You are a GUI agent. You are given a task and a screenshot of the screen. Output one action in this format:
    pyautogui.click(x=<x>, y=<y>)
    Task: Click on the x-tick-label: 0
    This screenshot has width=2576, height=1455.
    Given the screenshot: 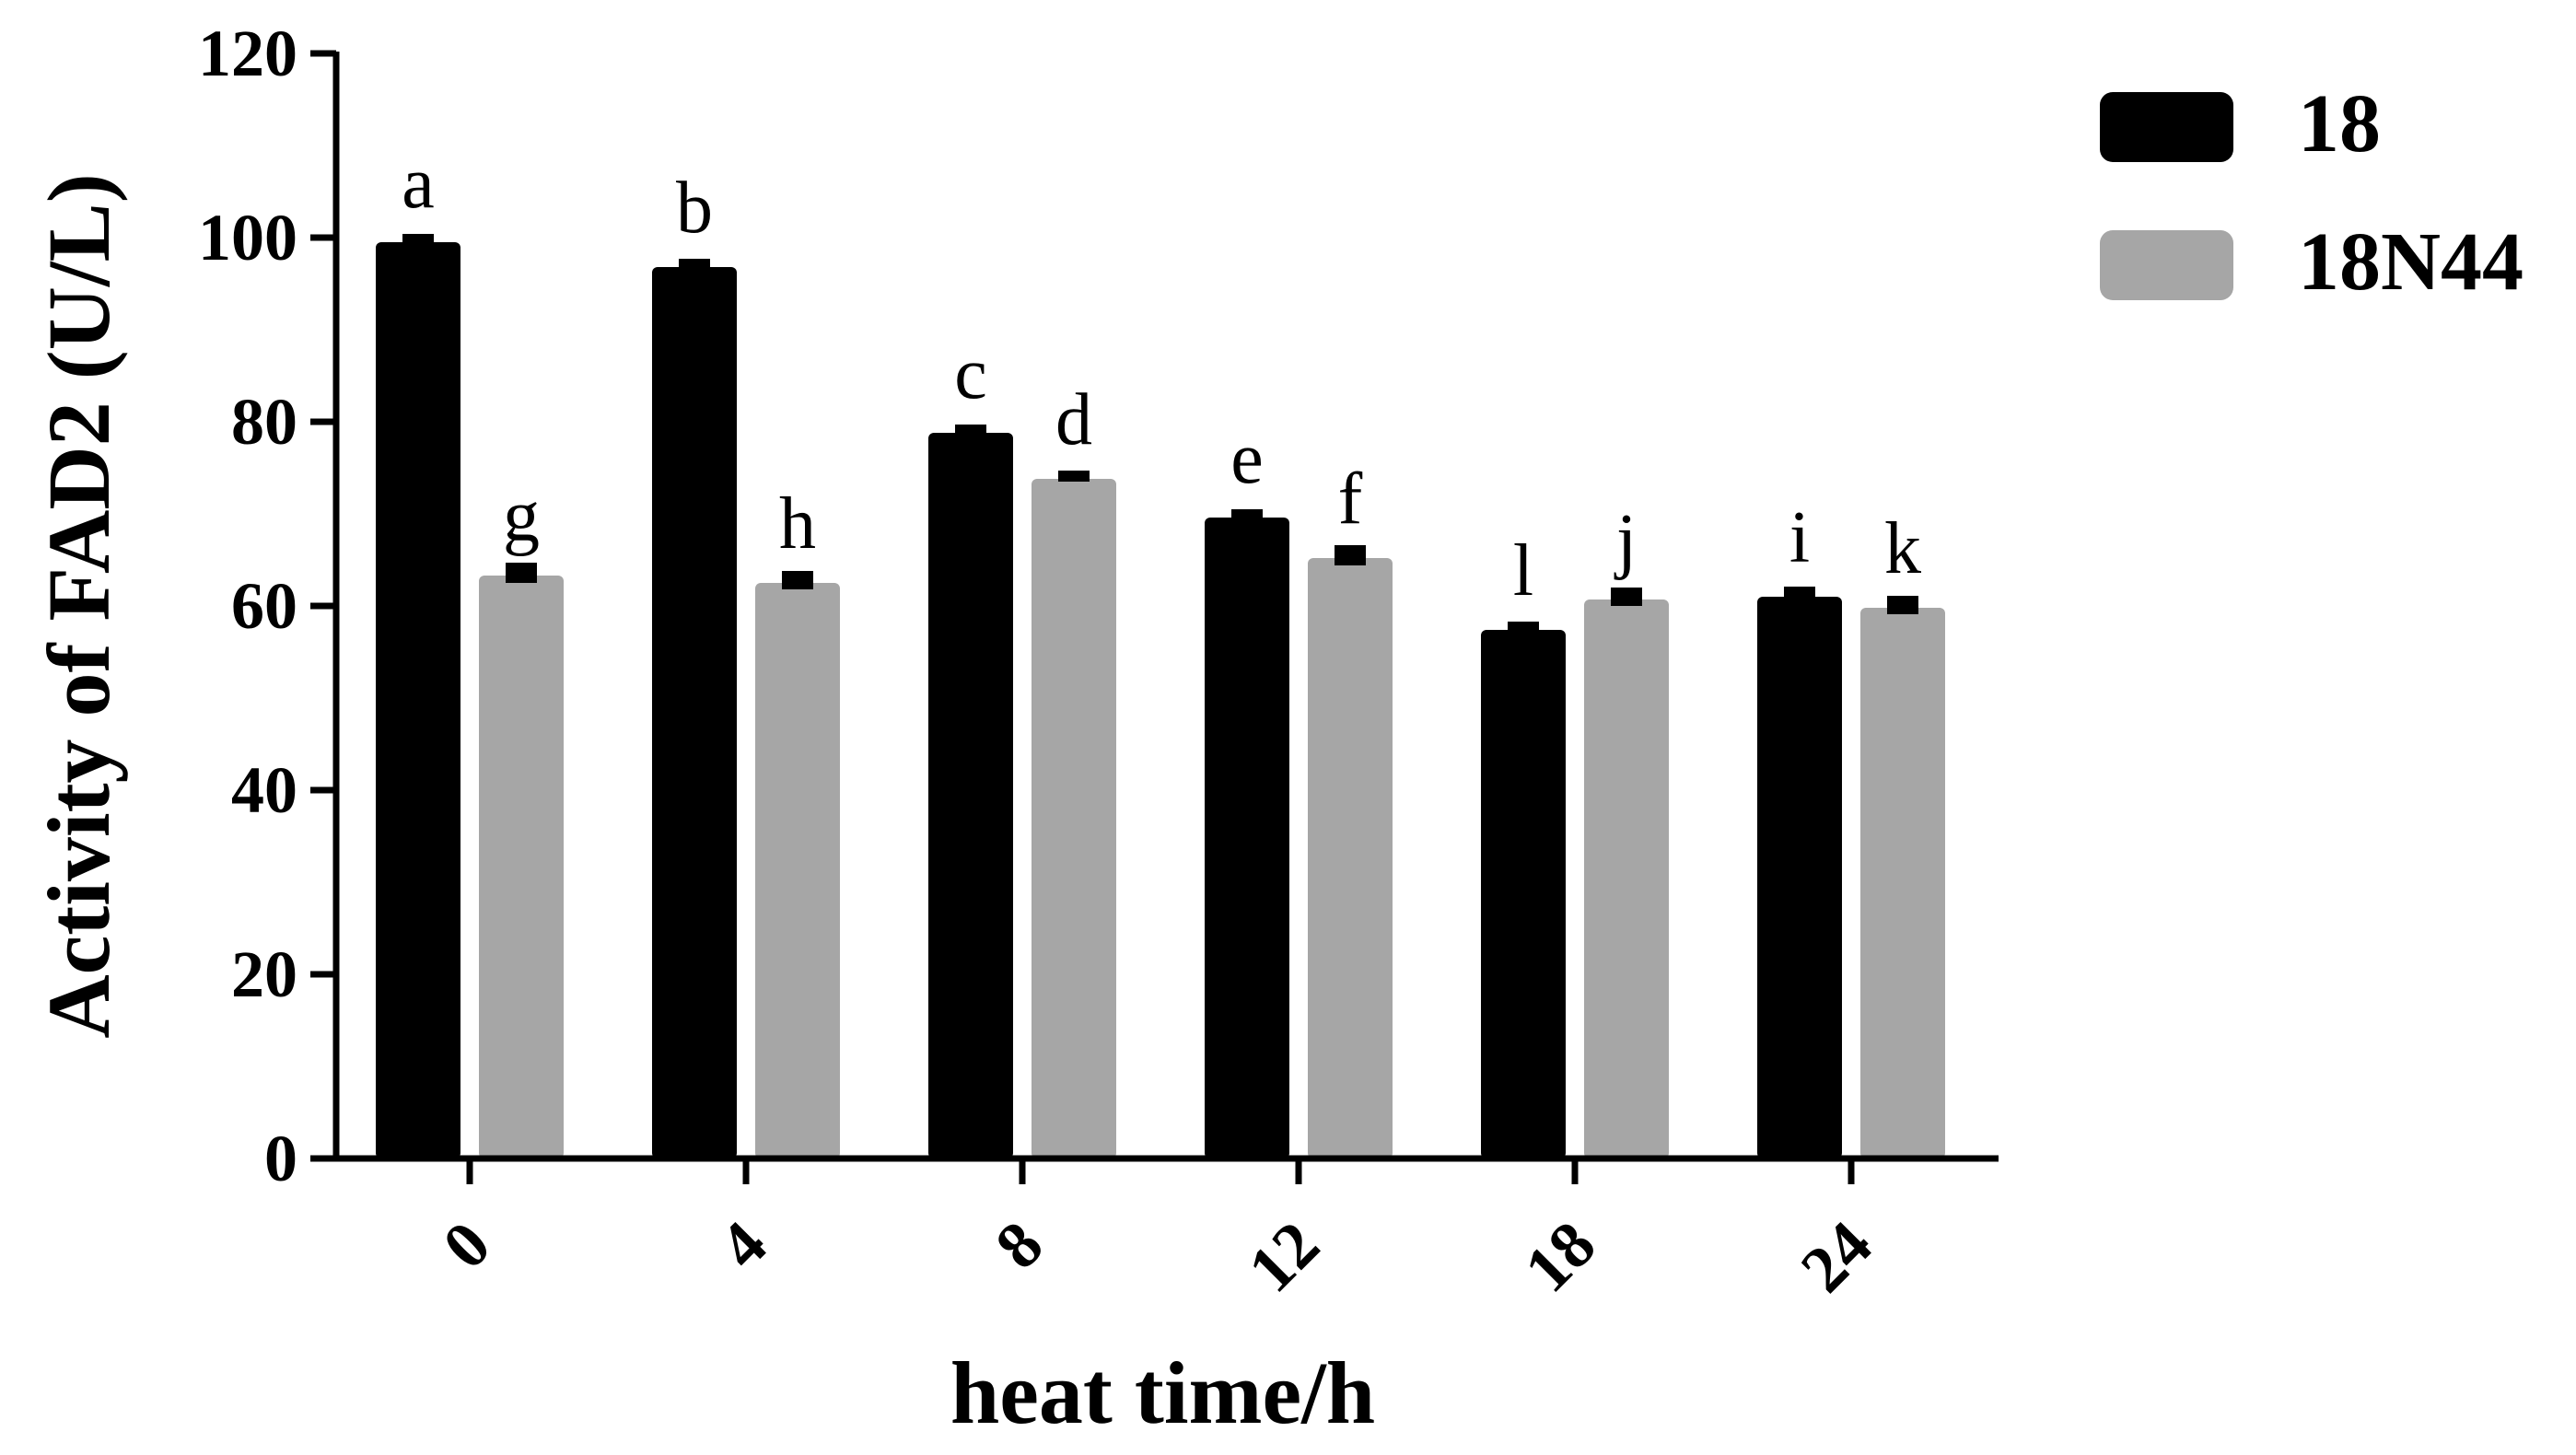 What is the action you would take?
    pyautogui.click(x=466, y=1245)
    